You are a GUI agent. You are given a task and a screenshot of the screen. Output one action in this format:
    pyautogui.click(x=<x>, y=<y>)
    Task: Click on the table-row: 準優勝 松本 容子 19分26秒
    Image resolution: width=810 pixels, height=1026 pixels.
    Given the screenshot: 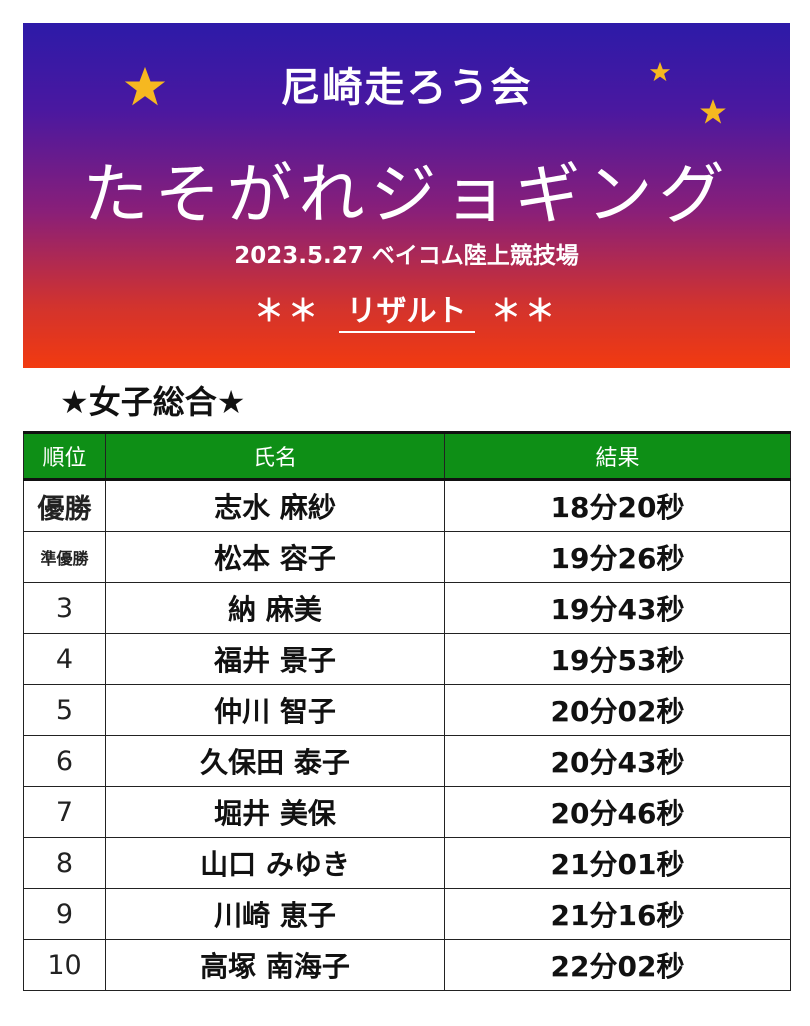 What is the action you would take?
    pyautogui.click(x=407, y=557)
    